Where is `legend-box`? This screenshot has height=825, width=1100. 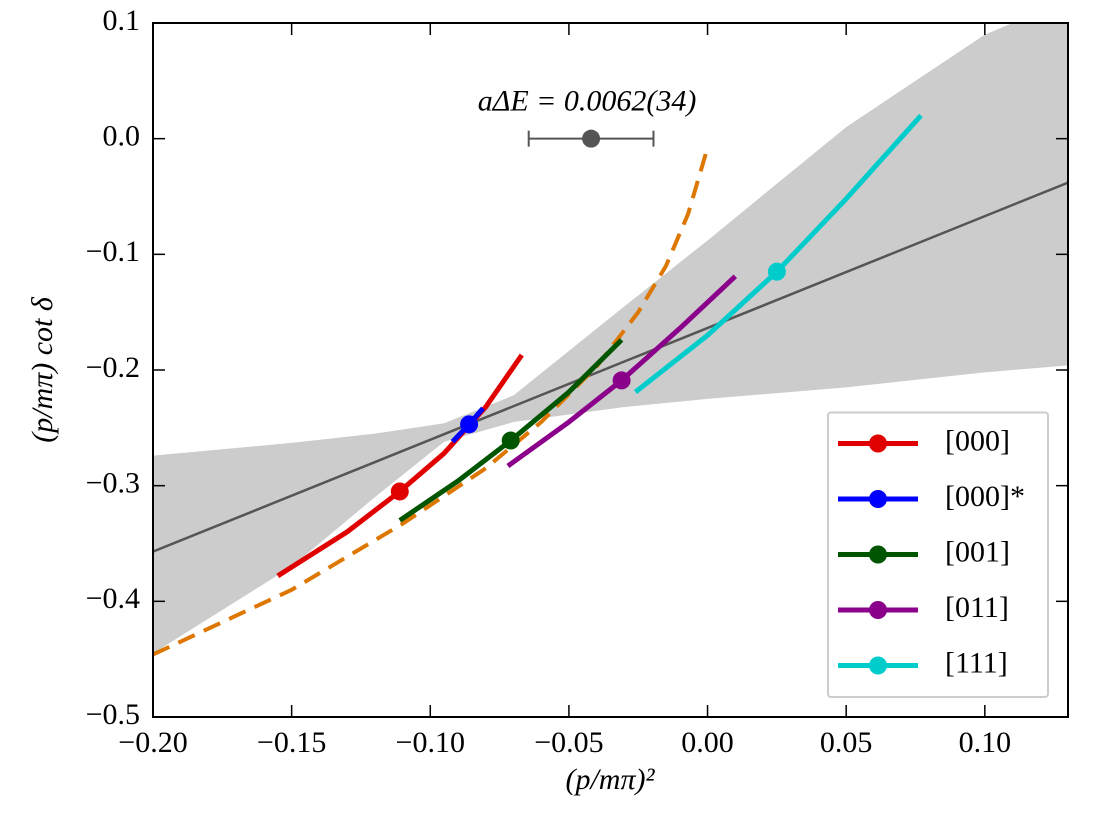 legend-box is located at coordinates (938, 554).